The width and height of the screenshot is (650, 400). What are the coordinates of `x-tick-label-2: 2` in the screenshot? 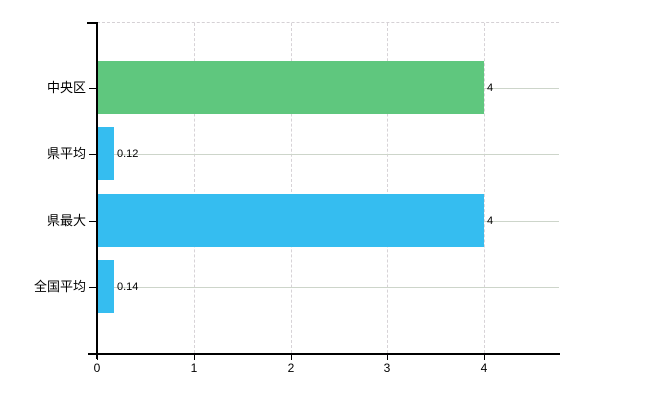 It's located at (291, 368).